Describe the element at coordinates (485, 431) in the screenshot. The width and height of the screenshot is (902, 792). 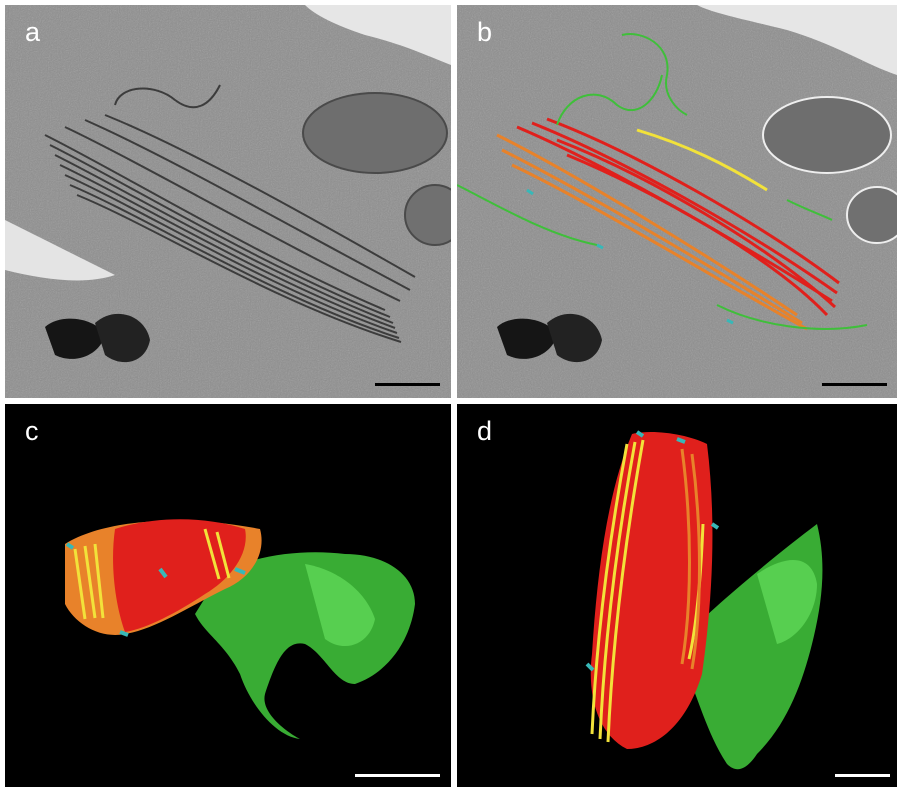
I see `panel-label: d` at that location.